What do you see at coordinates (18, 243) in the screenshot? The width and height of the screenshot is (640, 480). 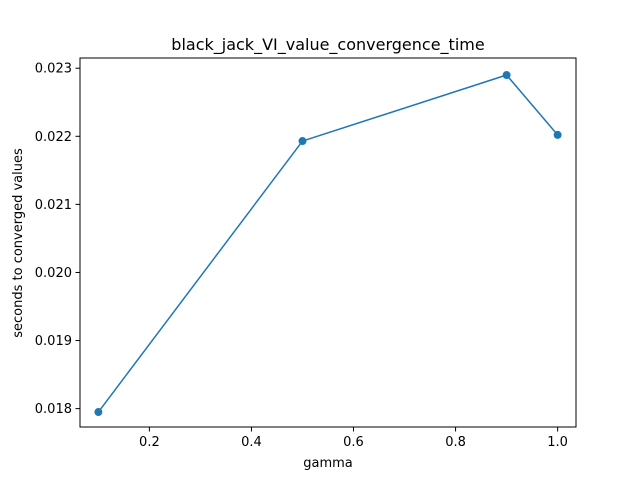 I see `y-axis-label: seconds to converged values` at bounding box center [18, 243].